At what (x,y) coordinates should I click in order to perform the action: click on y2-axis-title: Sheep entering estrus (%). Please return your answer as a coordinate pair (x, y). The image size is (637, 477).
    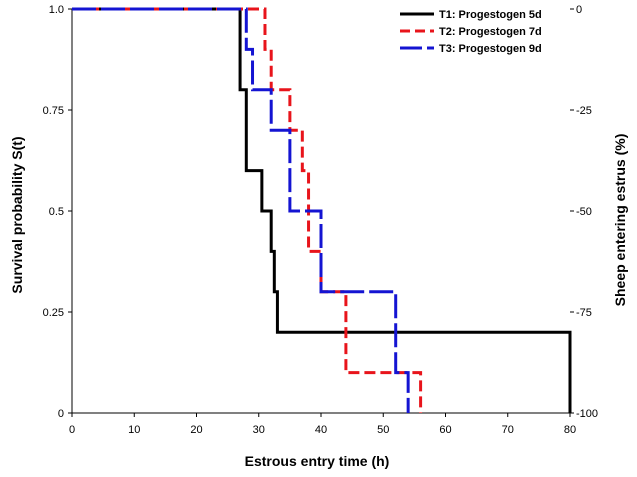
    Looking at the image, I should click on (620, 220).